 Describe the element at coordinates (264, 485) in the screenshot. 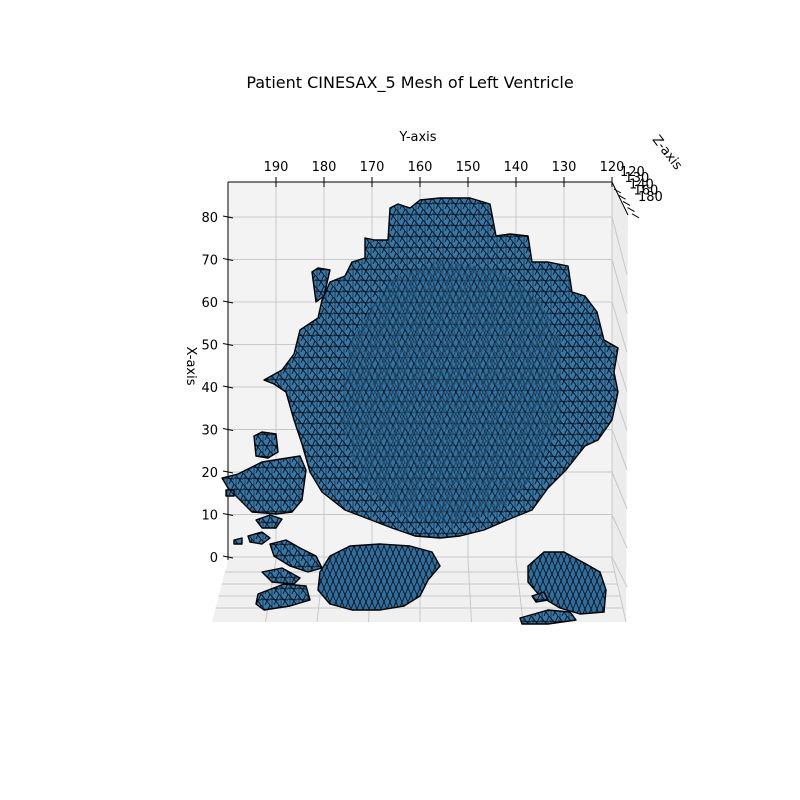

I see `mesh-left-lobe` at that location.